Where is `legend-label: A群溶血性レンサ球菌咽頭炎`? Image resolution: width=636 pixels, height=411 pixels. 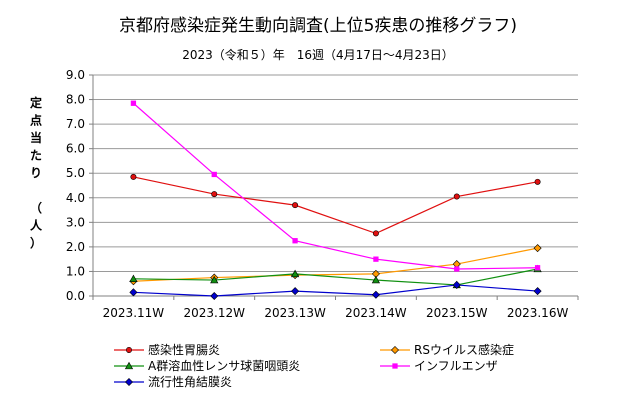 legend-label: A群溶血性レンサ球菌咽頭炎 is located at coordinates (224, 365).